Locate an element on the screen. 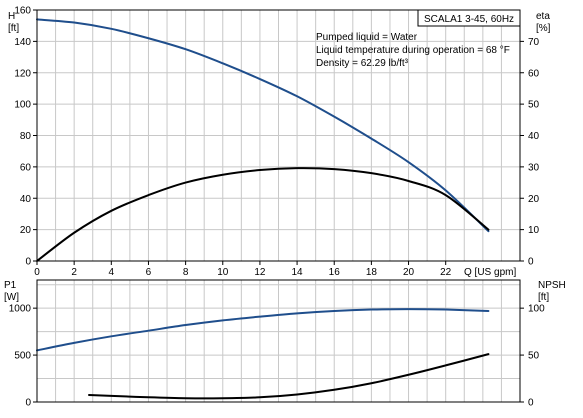 The height and width of the screenshot is (418, 583). p1-axis-label: P1 is located at coordinates (10, 285).